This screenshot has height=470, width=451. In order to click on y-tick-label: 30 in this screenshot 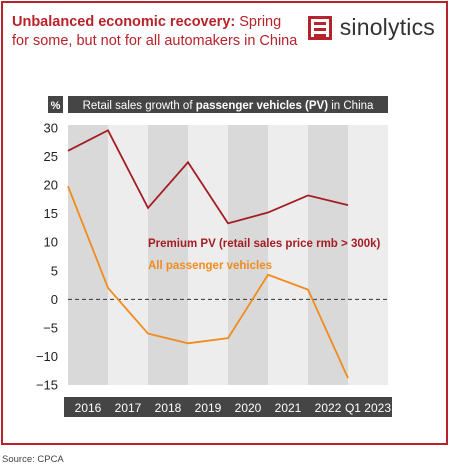, I will do `click(51, 128)`.